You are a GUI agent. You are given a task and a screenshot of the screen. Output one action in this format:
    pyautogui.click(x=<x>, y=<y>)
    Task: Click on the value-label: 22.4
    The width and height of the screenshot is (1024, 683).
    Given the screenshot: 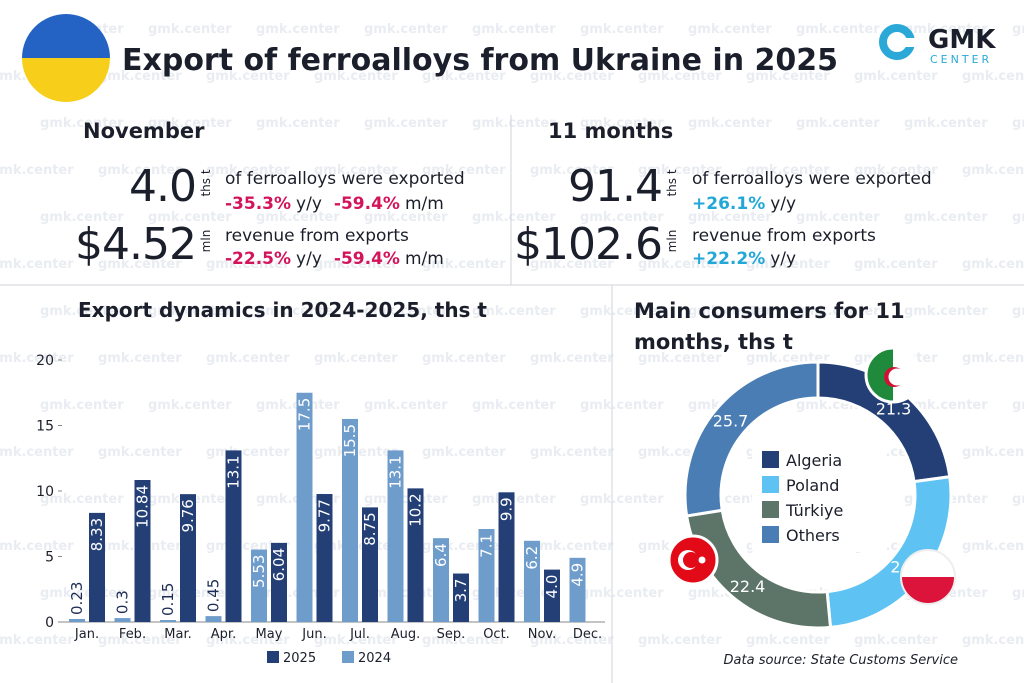 What is the action you would take?
    pyautogui.click(x=748, y=586)
    